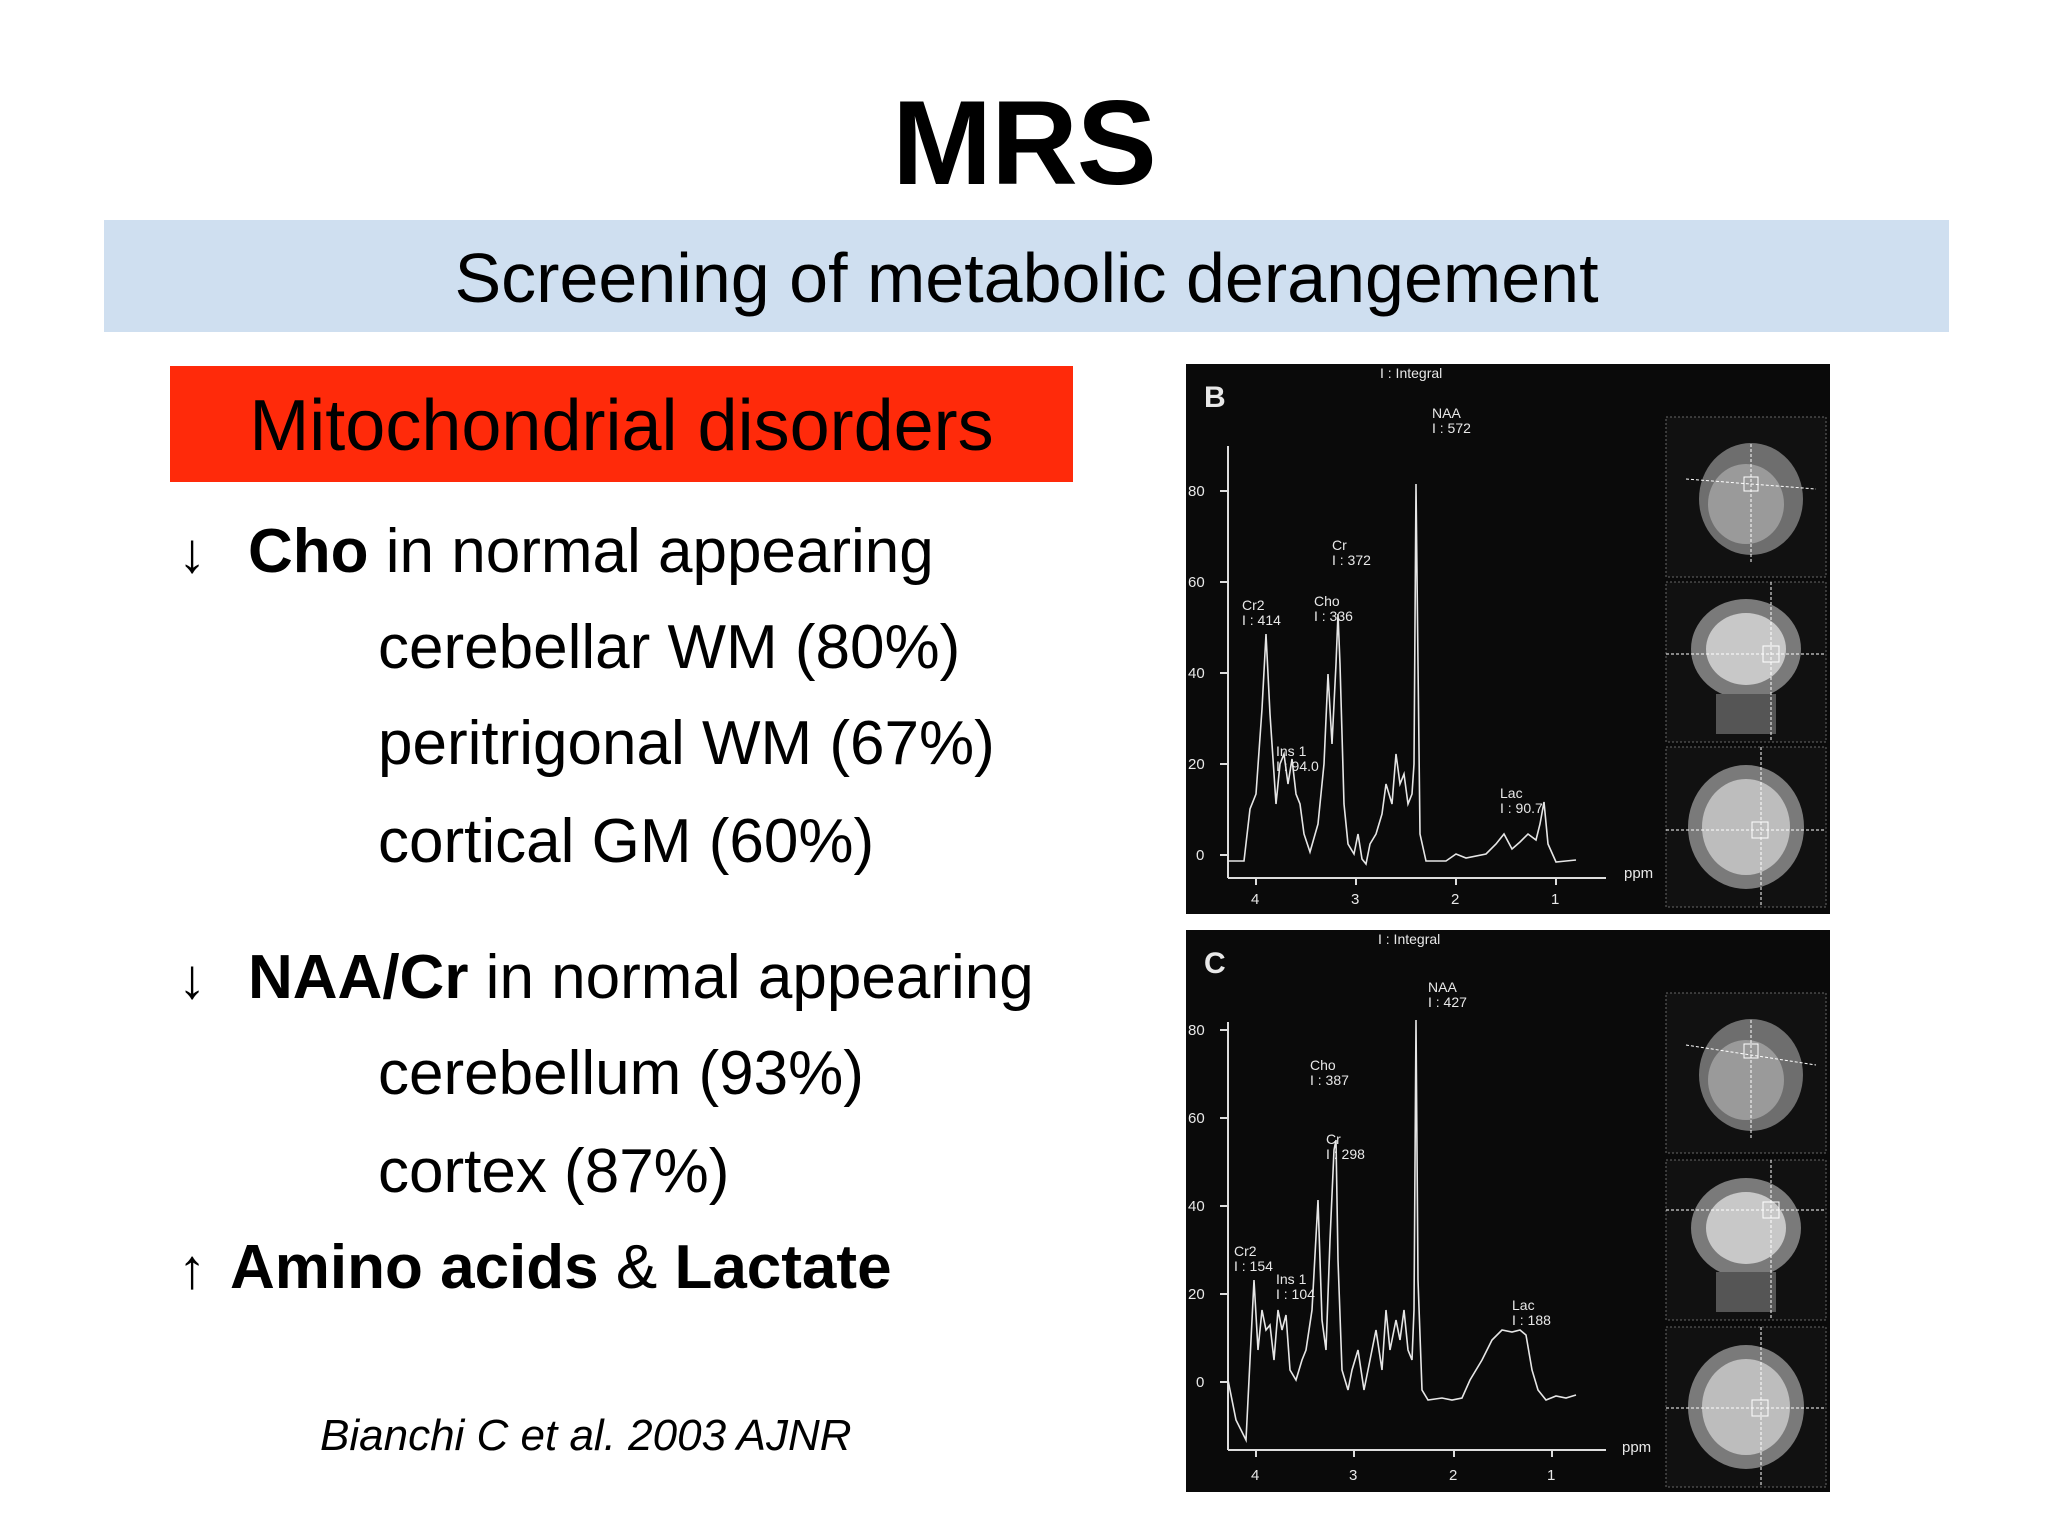 The height and width of the screenshot is (1536, 2048). I want to click on peak-integral: I : 90.7, so click(1521, 808).